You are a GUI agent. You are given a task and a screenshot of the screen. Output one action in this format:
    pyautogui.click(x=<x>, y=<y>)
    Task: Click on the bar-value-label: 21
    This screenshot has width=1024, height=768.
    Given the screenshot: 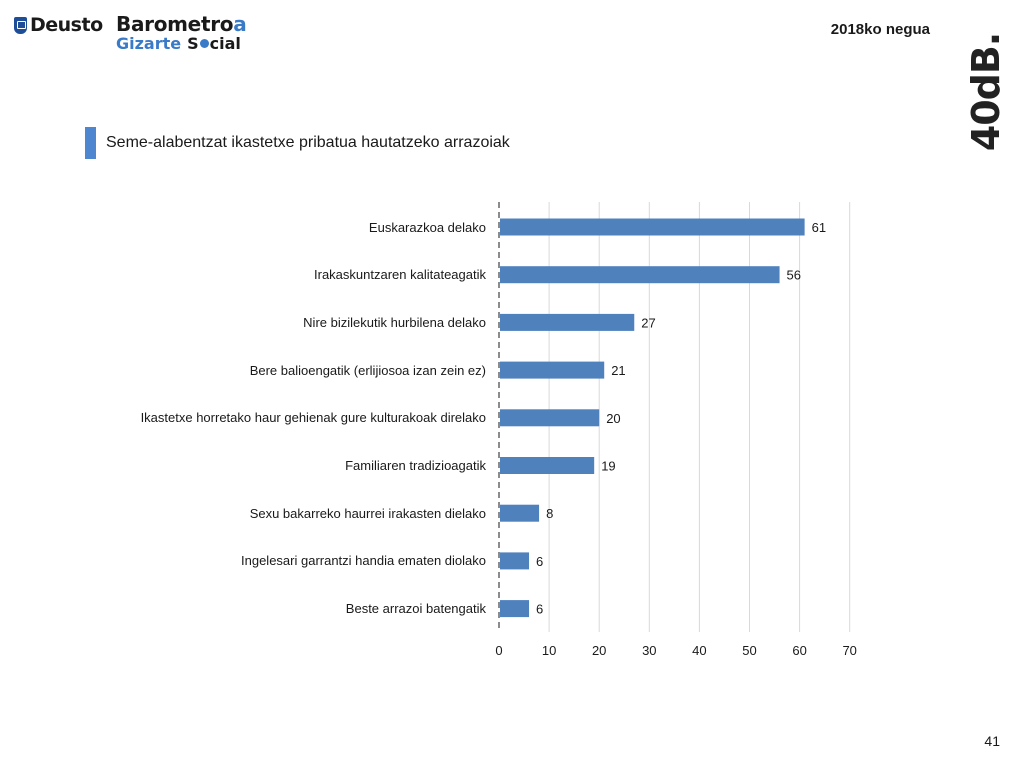 What is the action you would take?
    pyautogui.click(x=618, y=370)
    